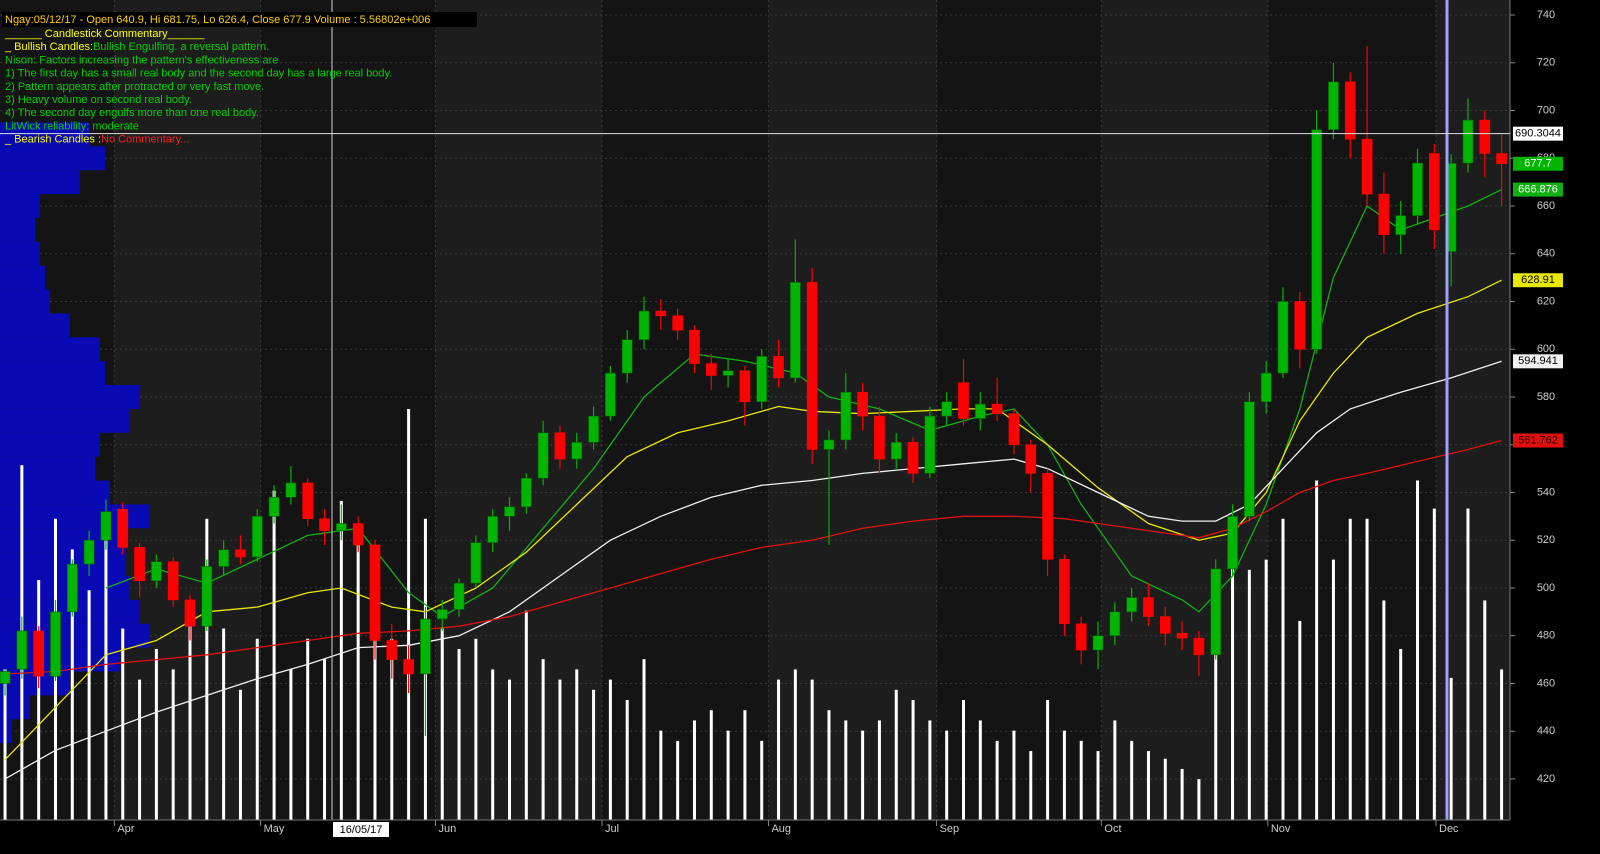  Describe the element at coordinates (781, 829) in the screenshot. I see `x-tick-label: Aug` at that location.